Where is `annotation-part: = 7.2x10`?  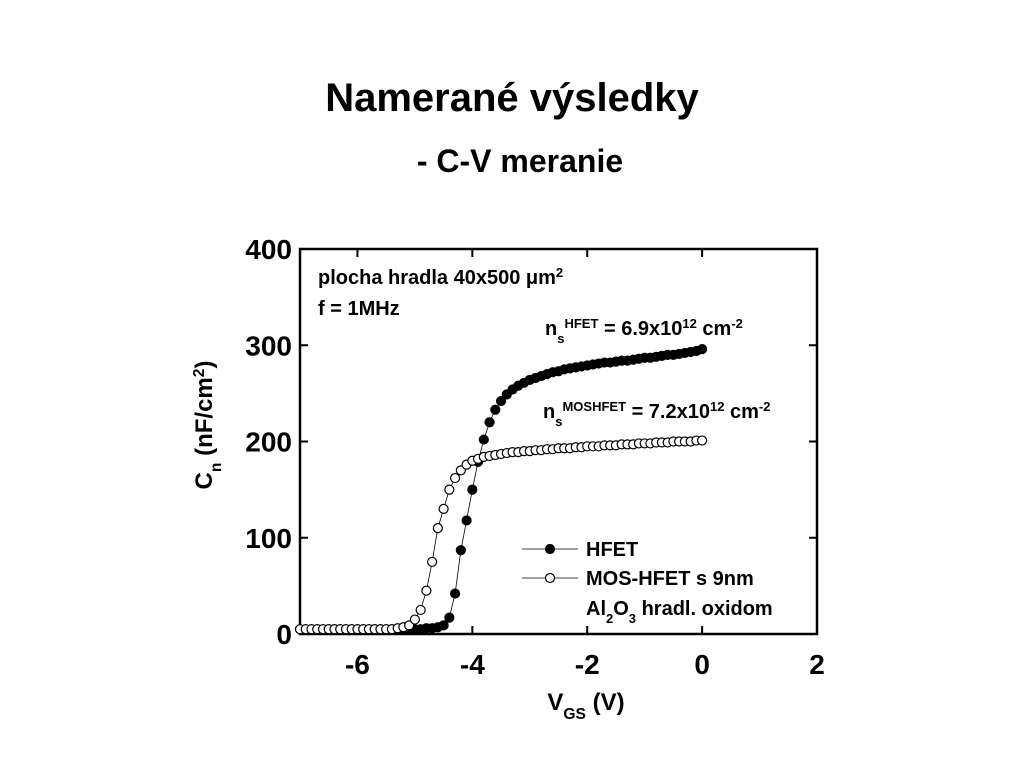 annotation-part: = 7.2x10 is located at coordinates (668, 412).